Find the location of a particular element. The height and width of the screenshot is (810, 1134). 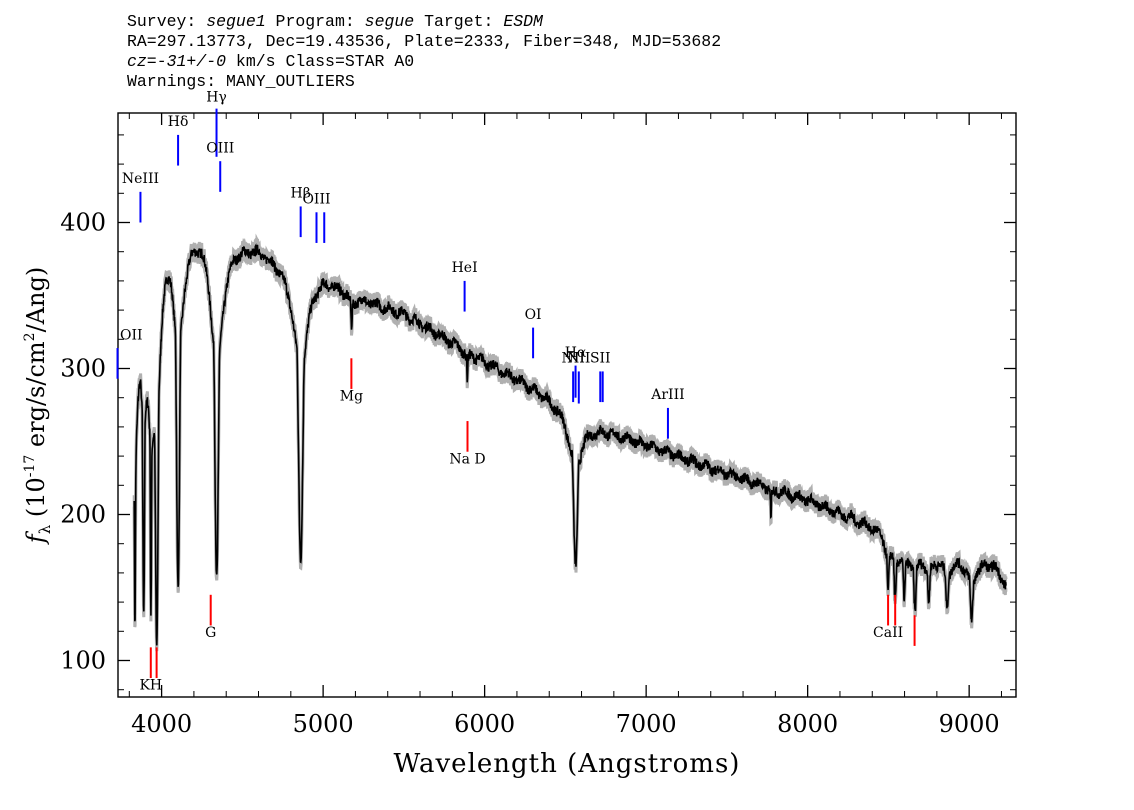

survey-value: segue1 is located at coordinates (236, 21).